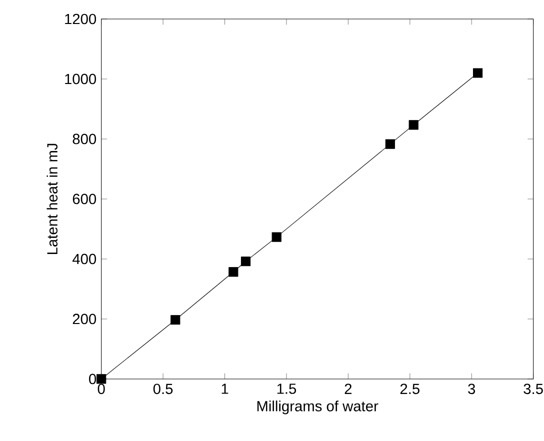  I want to click on x-tick-label: 1, so click(225, 389).